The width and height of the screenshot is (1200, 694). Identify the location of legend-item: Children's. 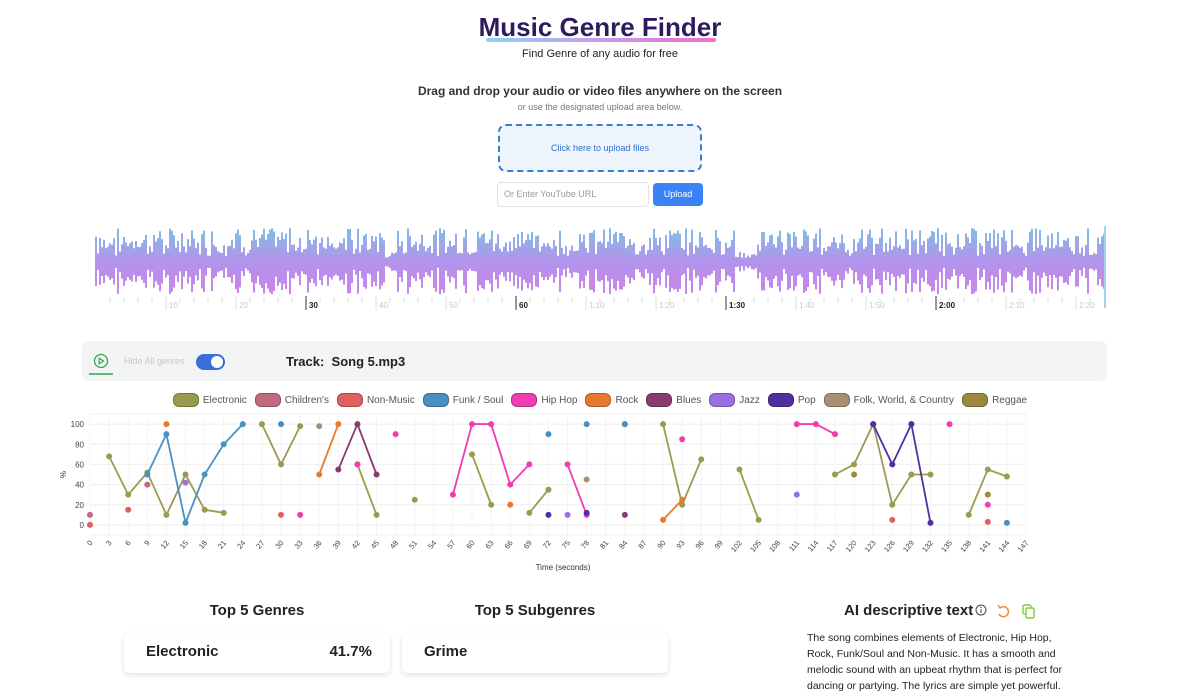
(291, 400).